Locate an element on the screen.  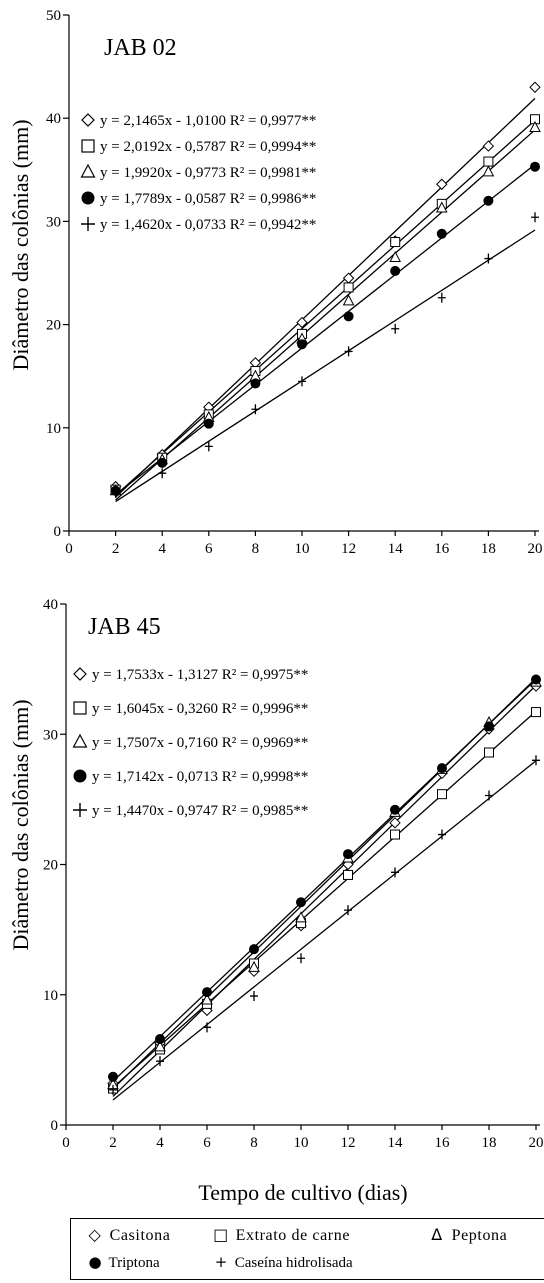
equation-circle-icon is located at coordinates (80, 776).